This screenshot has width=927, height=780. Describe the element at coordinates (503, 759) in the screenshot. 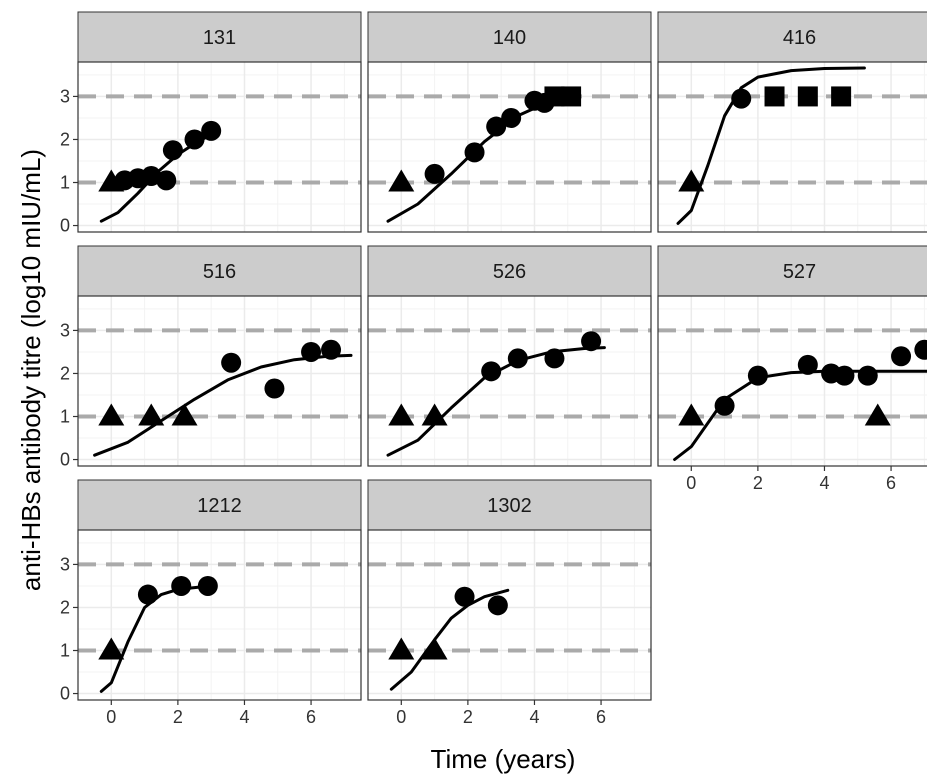

I see `x-axis-title: Time (years)` at that location.